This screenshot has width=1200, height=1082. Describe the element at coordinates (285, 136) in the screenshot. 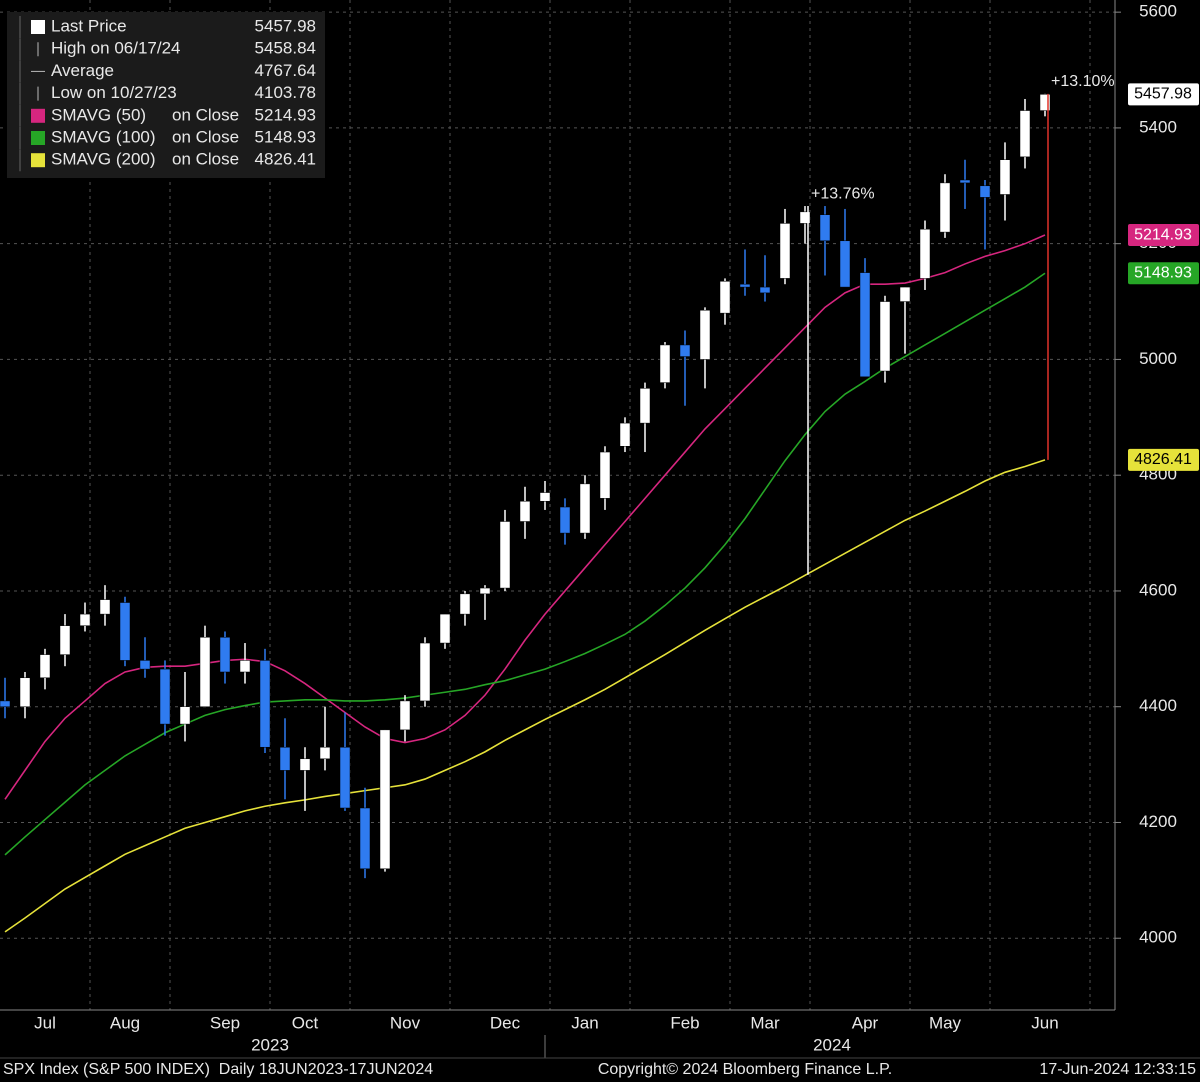

I see `legend-value: 5148.93` at that location.